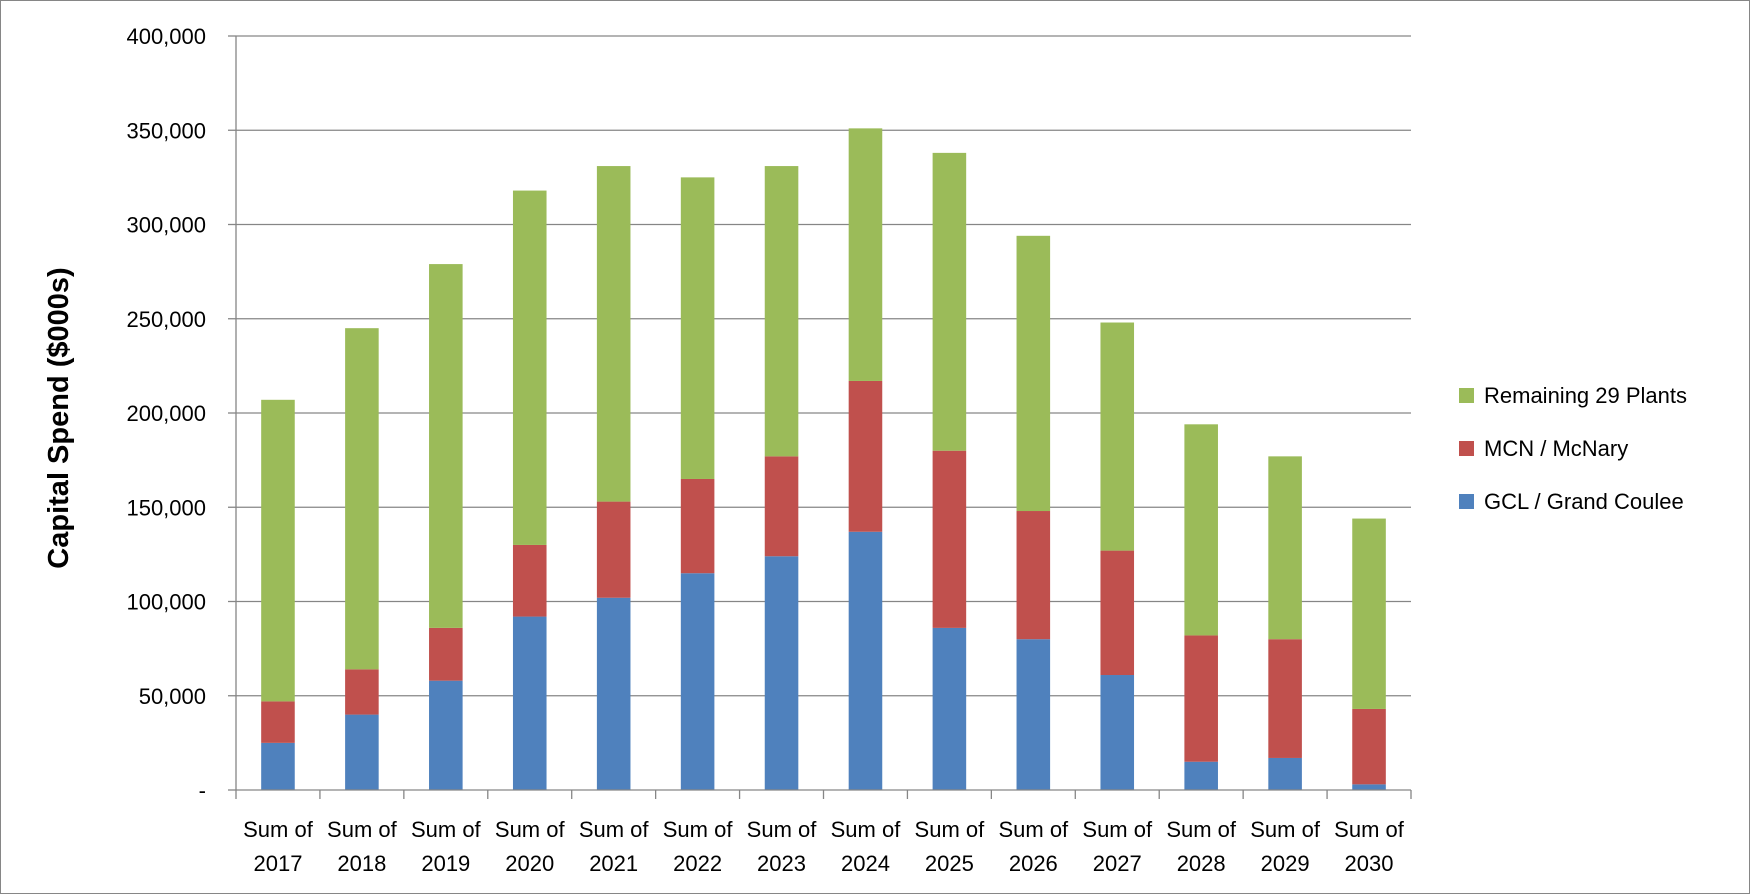 This screenshot has width=1750, height=894. What do you see at coordinates (166, 602) in the screenshot?
I see `y-tick-label: 100,000` at bounding box center [166, 602].